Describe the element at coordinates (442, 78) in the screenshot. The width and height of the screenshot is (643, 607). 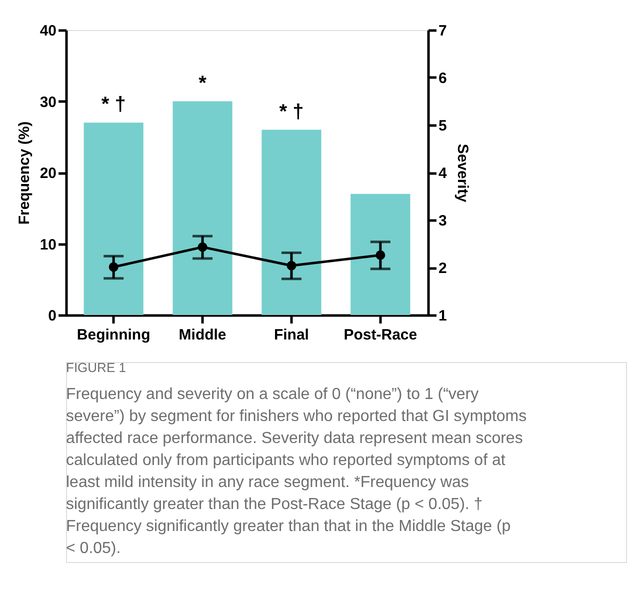
I see `y2-tick-label: 6` at that location.